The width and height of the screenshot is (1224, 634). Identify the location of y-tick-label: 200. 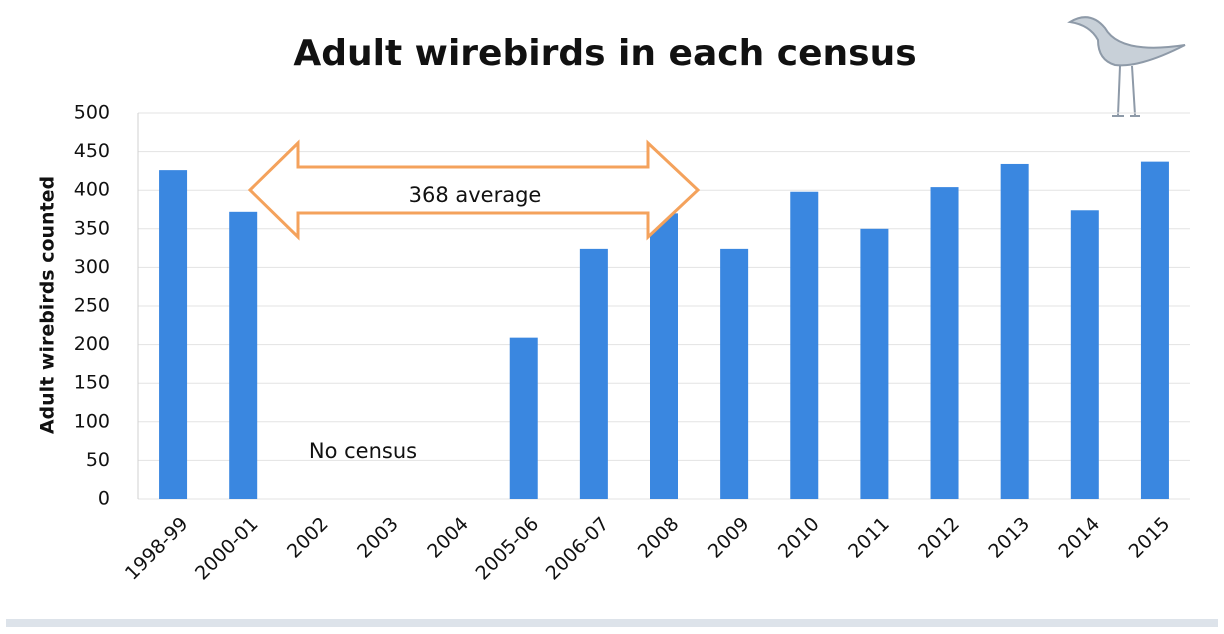
(92, 344).